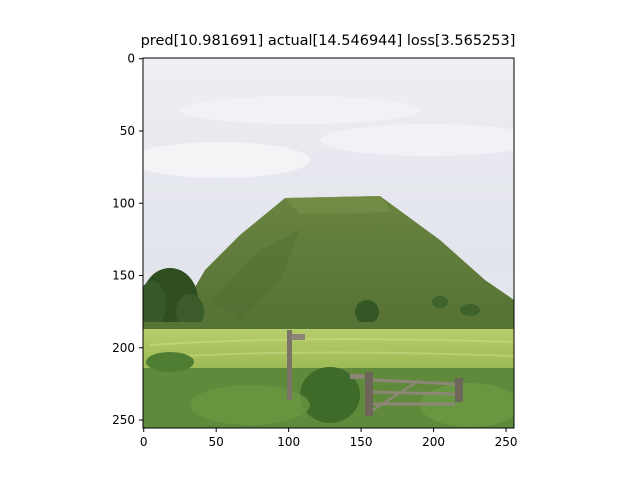 The image size is (640, 480). I want to click on signpost-arm, so click(298, 337).